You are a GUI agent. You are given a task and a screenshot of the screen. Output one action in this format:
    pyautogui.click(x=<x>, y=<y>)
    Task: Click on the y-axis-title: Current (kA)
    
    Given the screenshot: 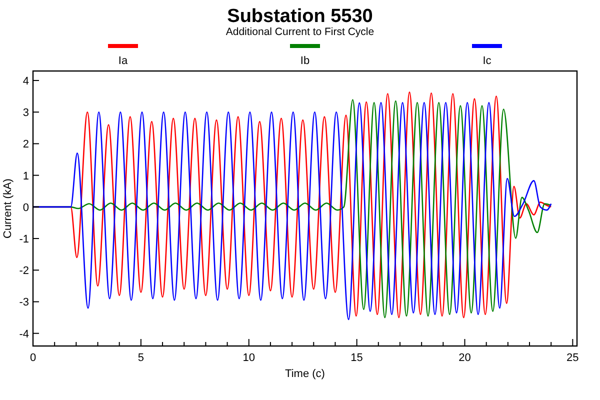 What is the action you would take?
    pyautogui.click(x=8, y=208)
    